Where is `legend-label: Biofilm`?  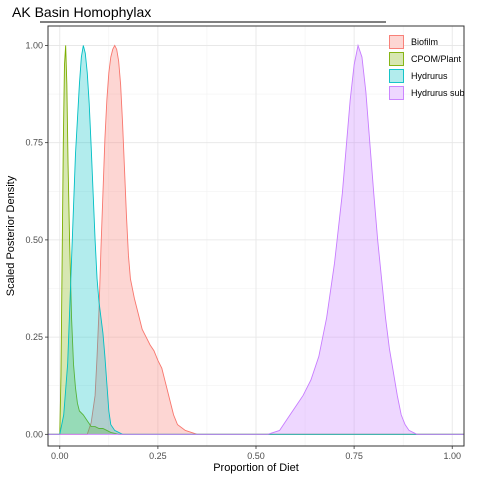
legend-label: Biofilm is located at coordinates (424, 42).